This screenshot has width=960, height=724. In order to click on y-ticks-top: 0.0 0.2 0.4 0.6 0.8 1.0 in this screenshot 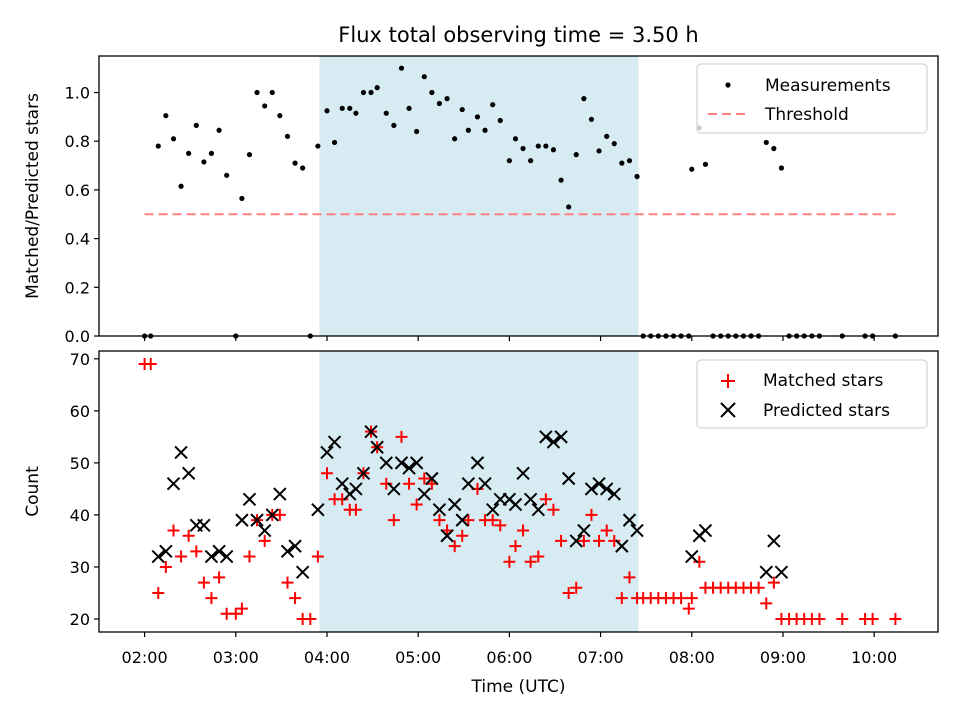, I will do `click(82, 215)`.